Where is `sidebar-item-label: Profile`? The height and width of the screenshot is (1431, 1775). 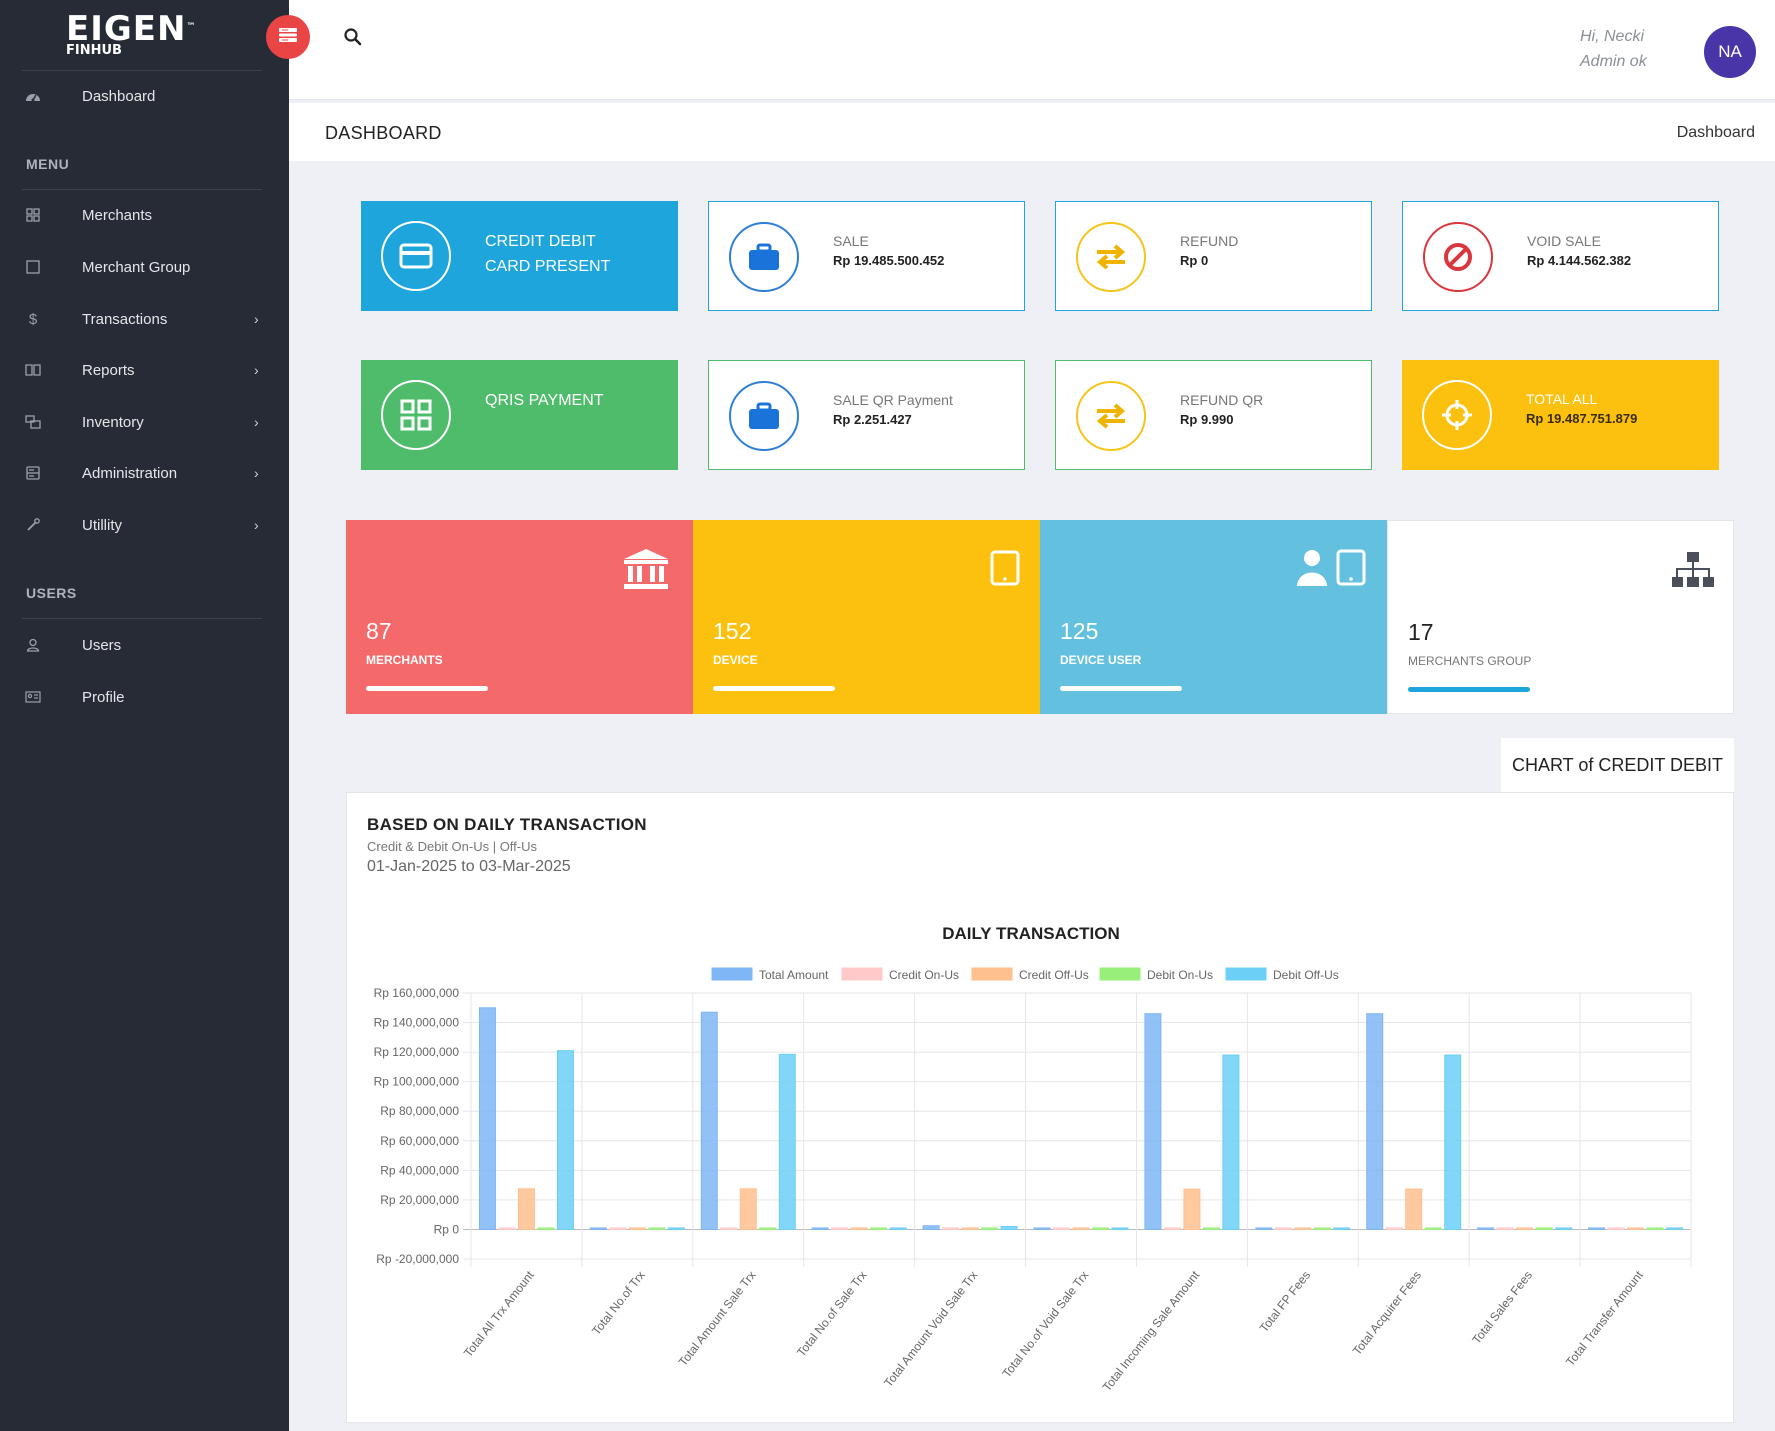 sidebar-item-label: Profile is located at coordinates (103, 697).